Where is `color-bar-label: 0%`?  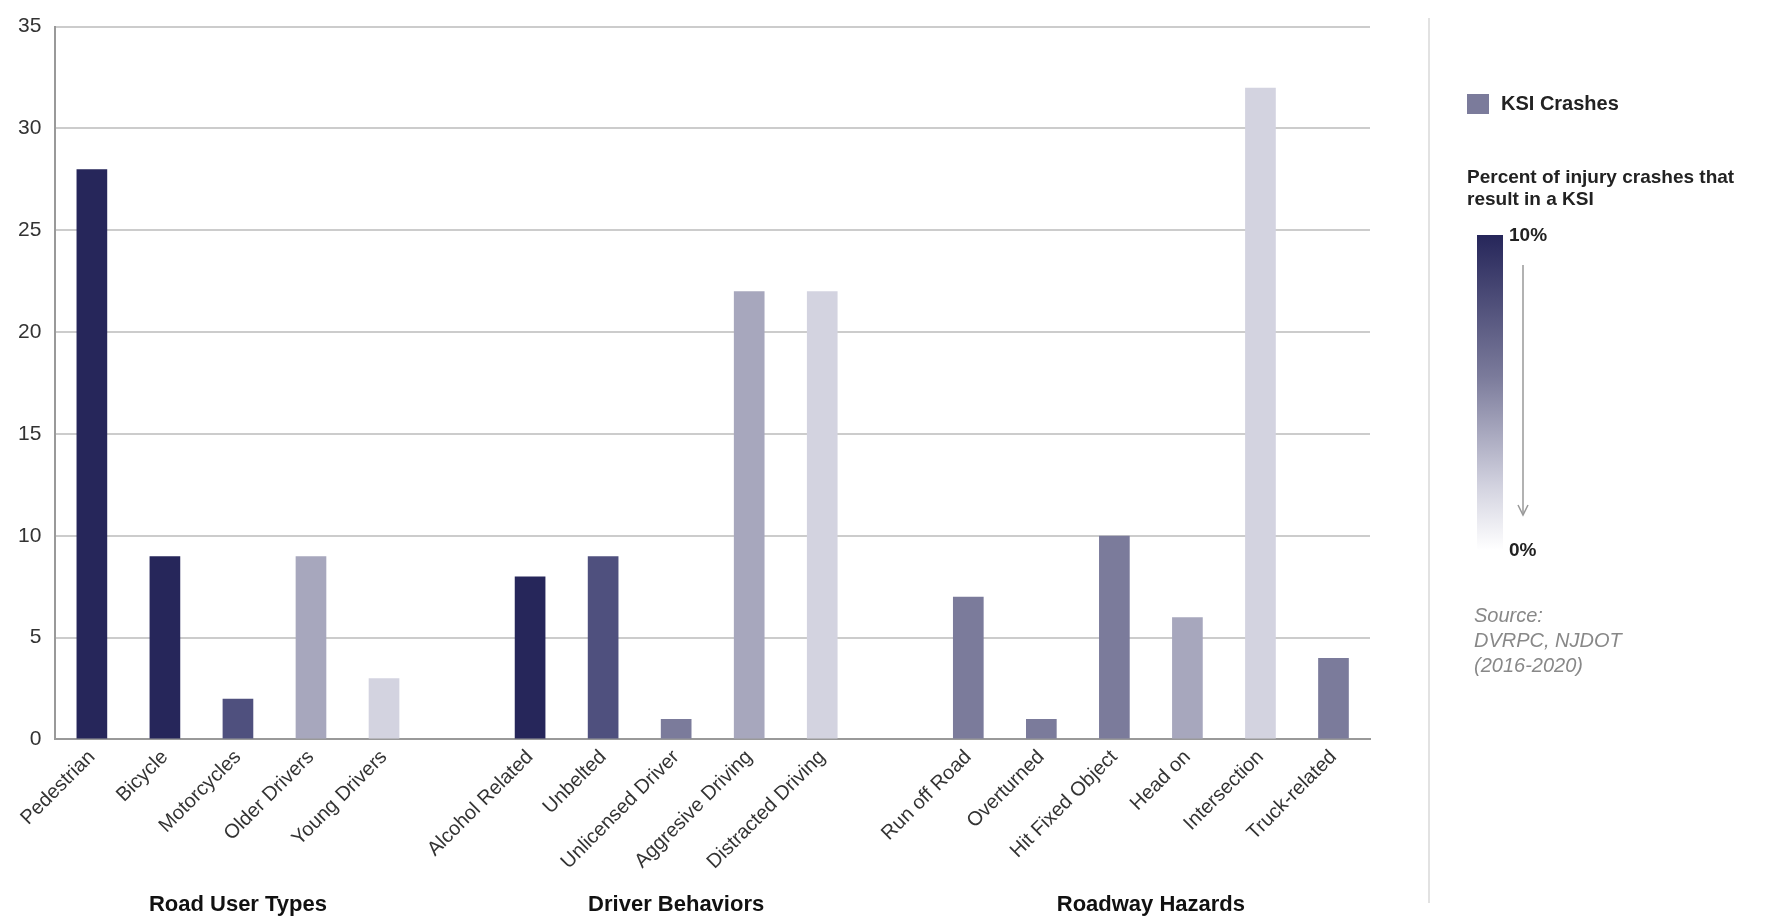 color-bar-label: 0% is located at coordinates (1523, 550).